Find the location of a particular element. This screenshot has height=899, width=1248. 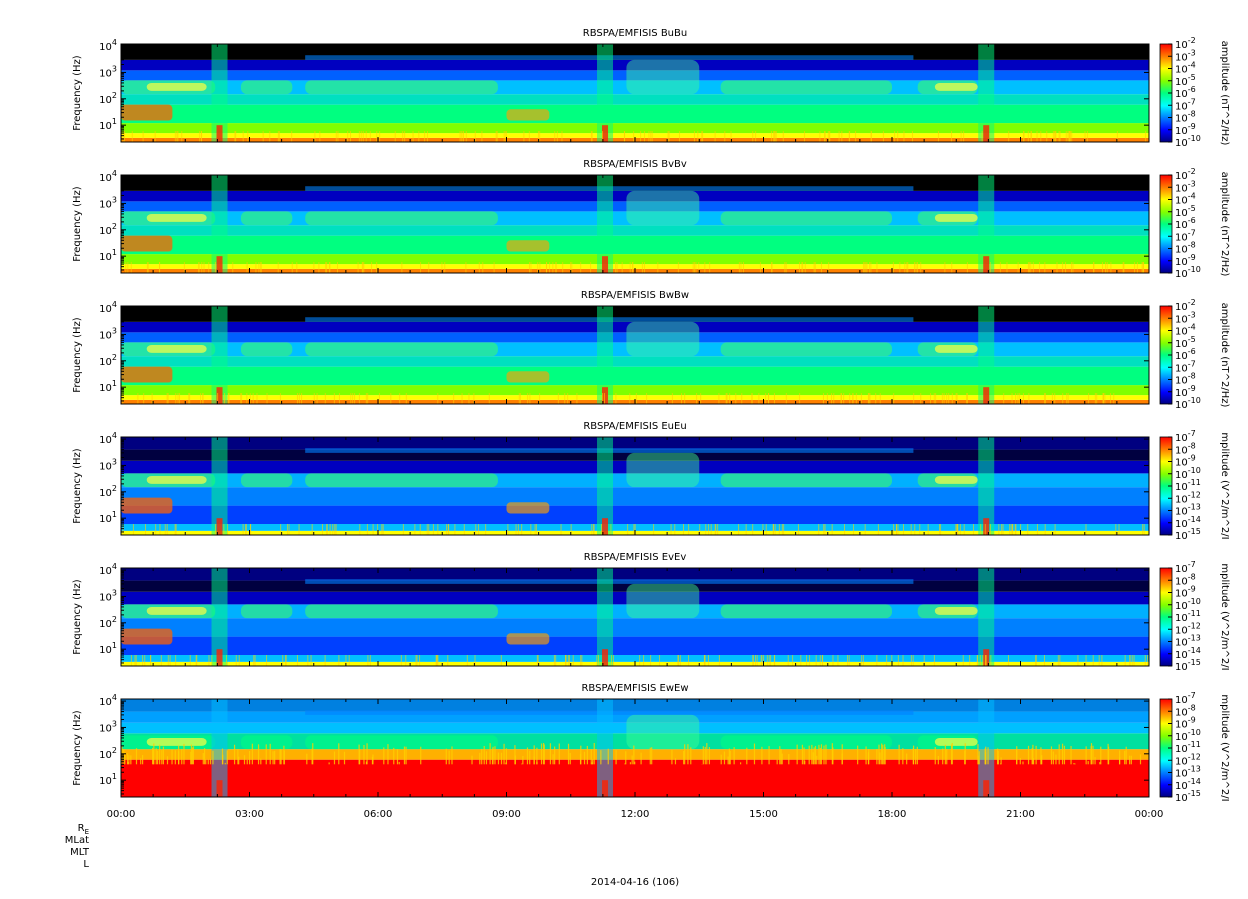

emic-emission is located at coordinates (528, 246).